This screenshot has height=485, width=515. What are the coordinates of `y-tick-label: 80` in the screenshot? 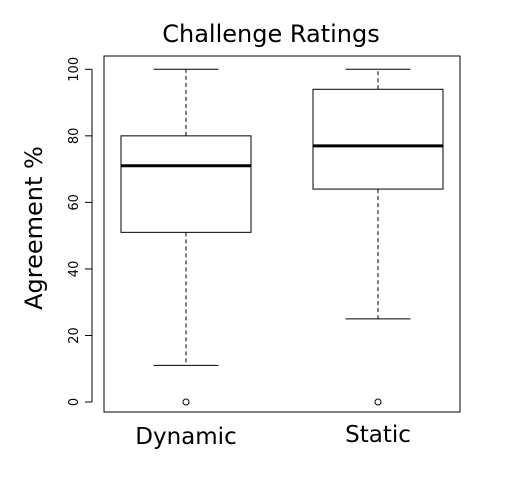 It's located at (74, 136).